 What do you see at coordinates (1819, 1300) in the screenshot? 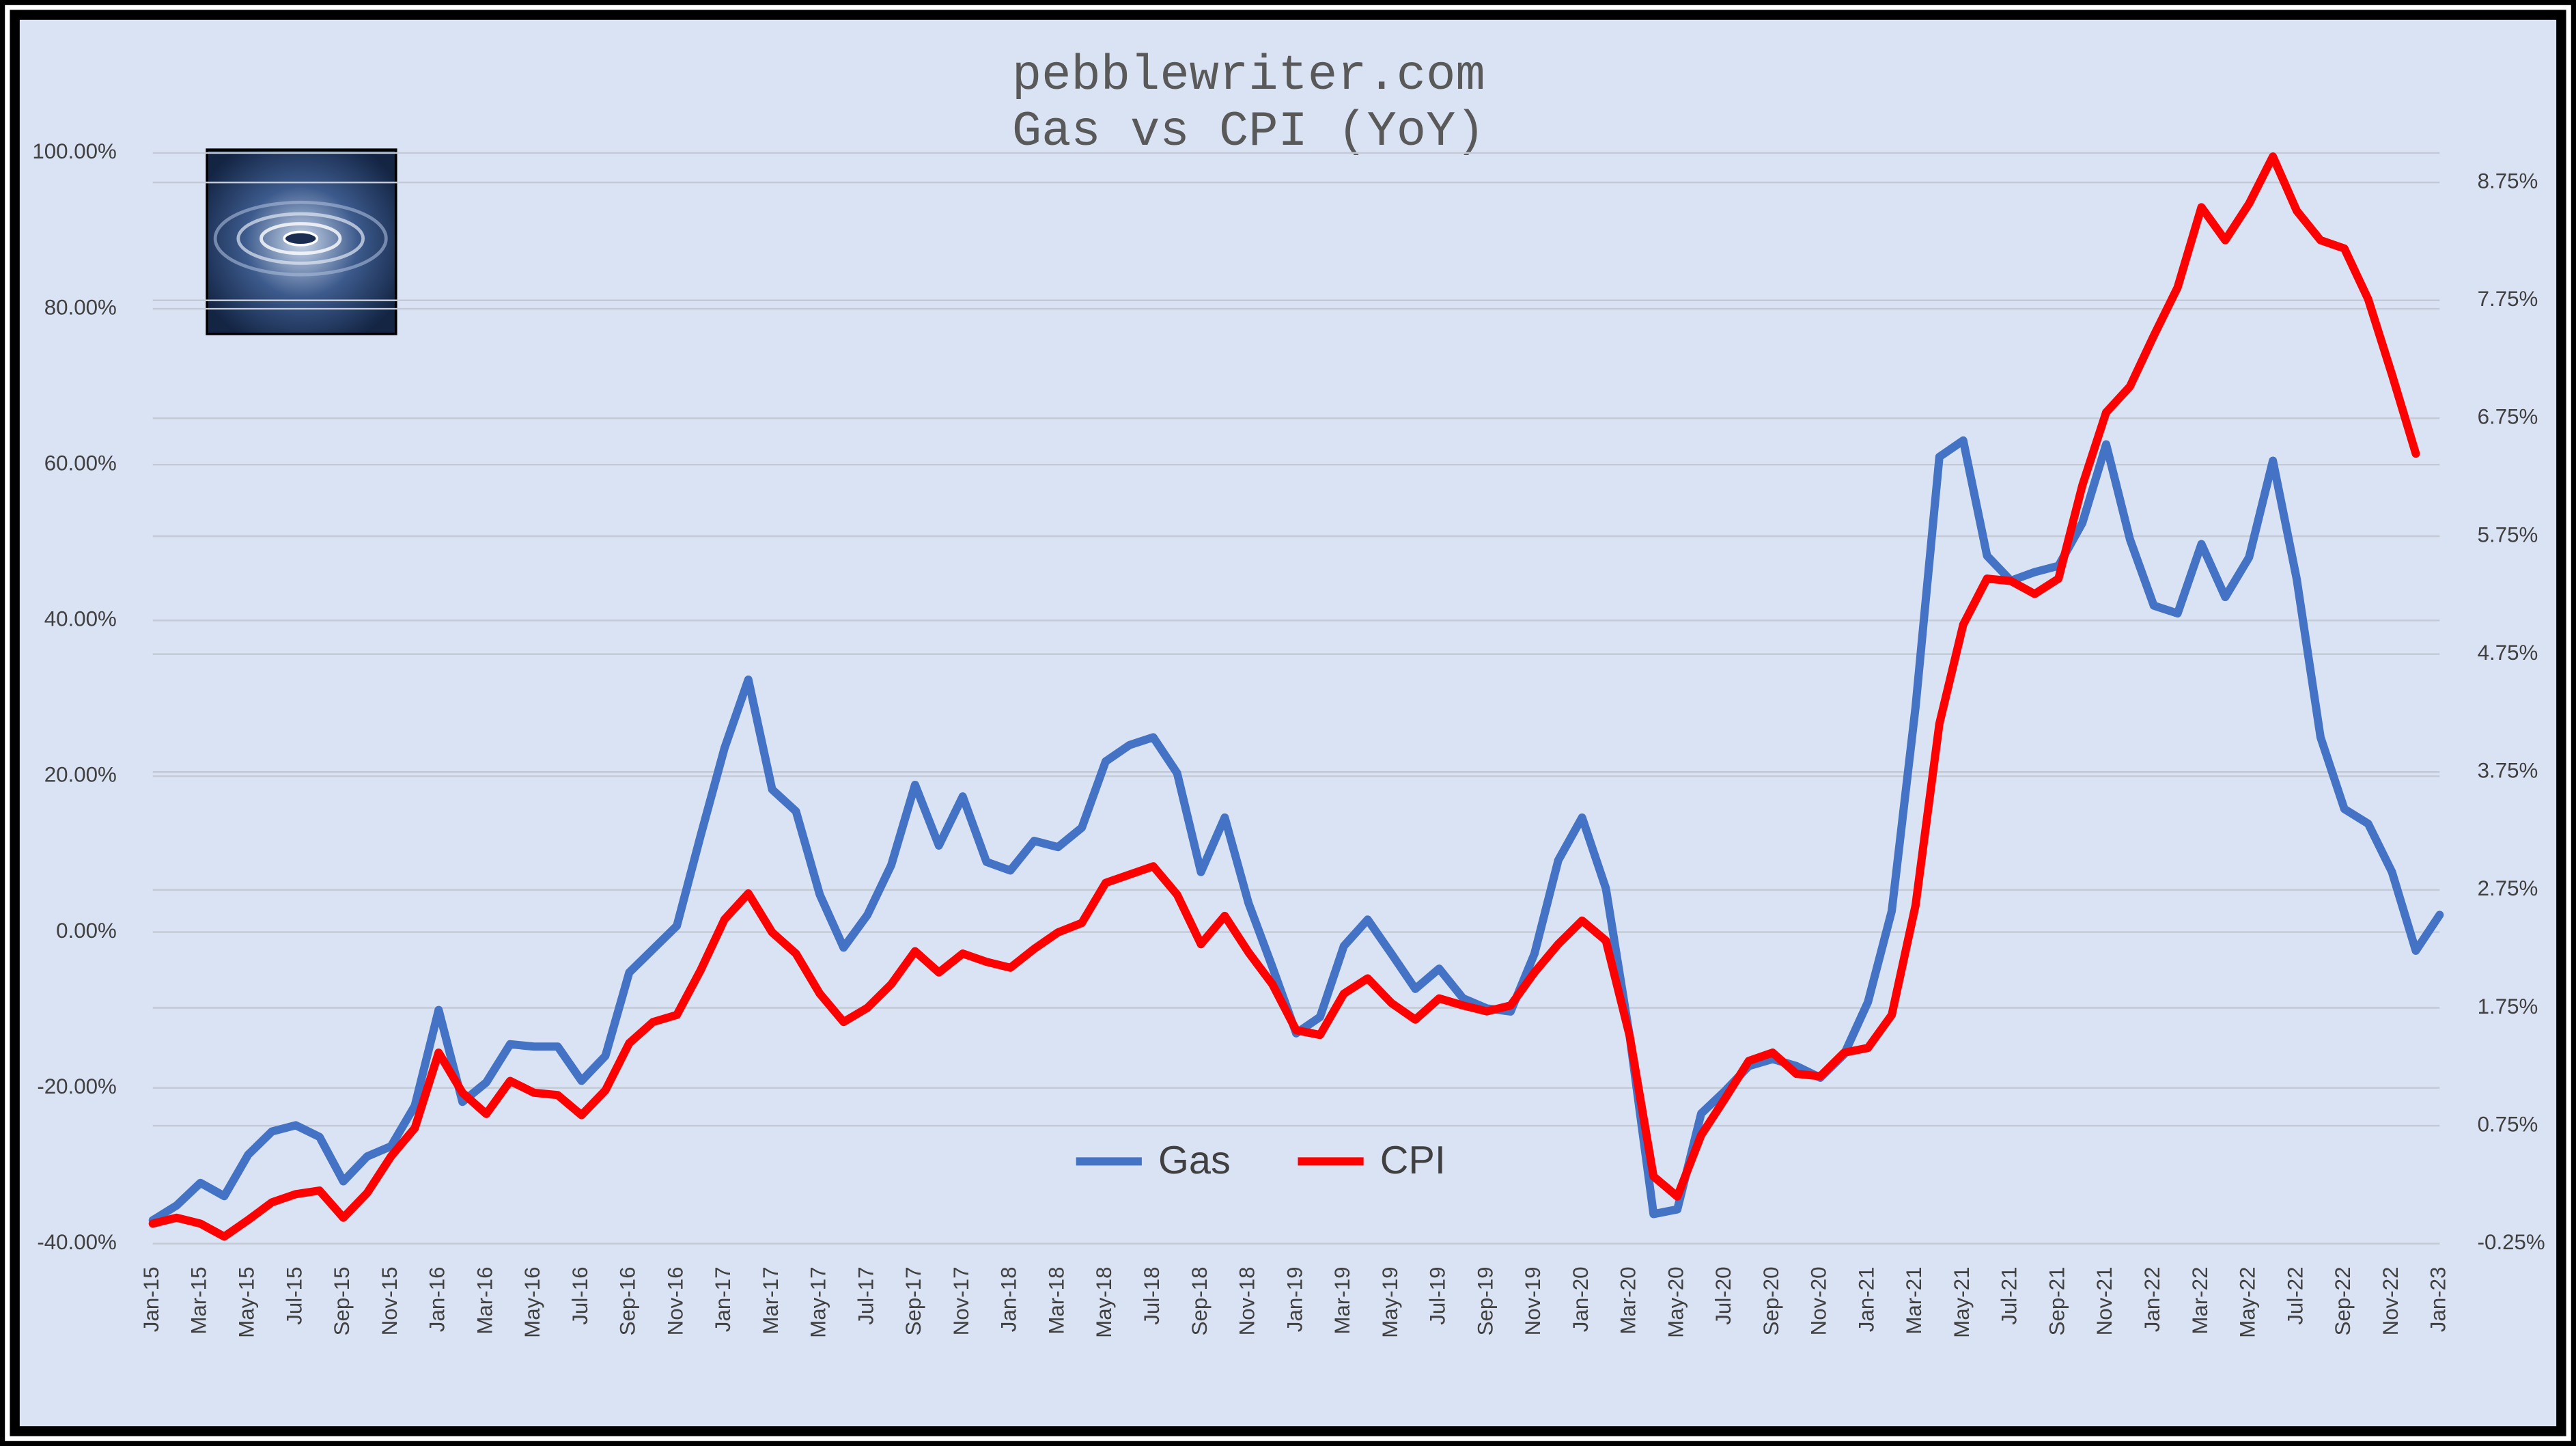
I see `x-tick-label: Nov-20` at bounding box center [1819, 1300].